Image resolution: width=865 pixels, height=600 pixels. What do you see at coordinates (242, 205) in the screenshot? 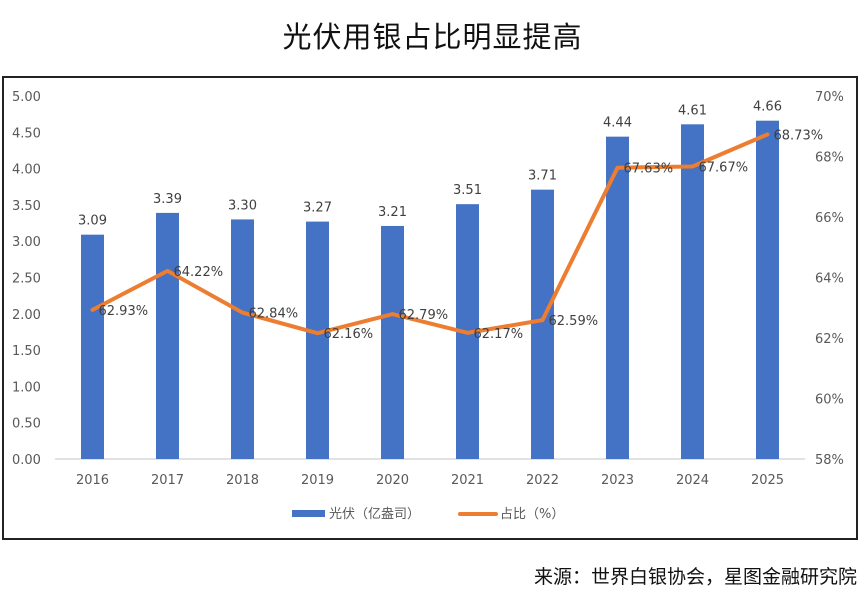
I see `bar-label-2018: 3.30` at bounding box center [242, 205].